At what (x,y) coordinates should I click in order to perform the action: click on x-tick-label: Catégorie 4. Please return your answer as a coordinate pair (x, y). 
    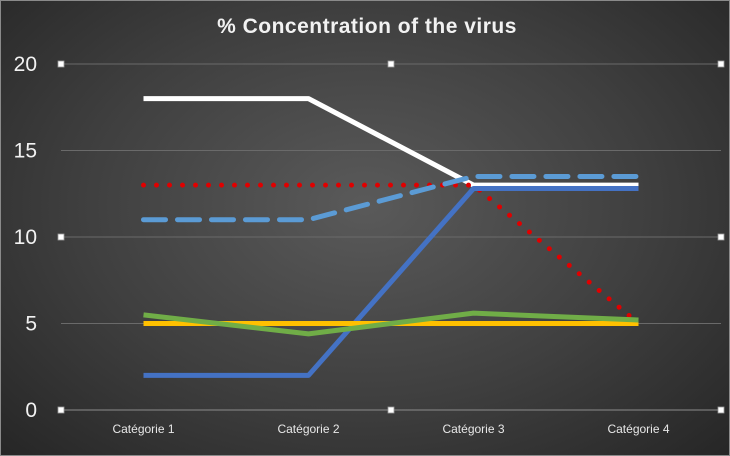
    Looking at the image, I should click on (638, 429).